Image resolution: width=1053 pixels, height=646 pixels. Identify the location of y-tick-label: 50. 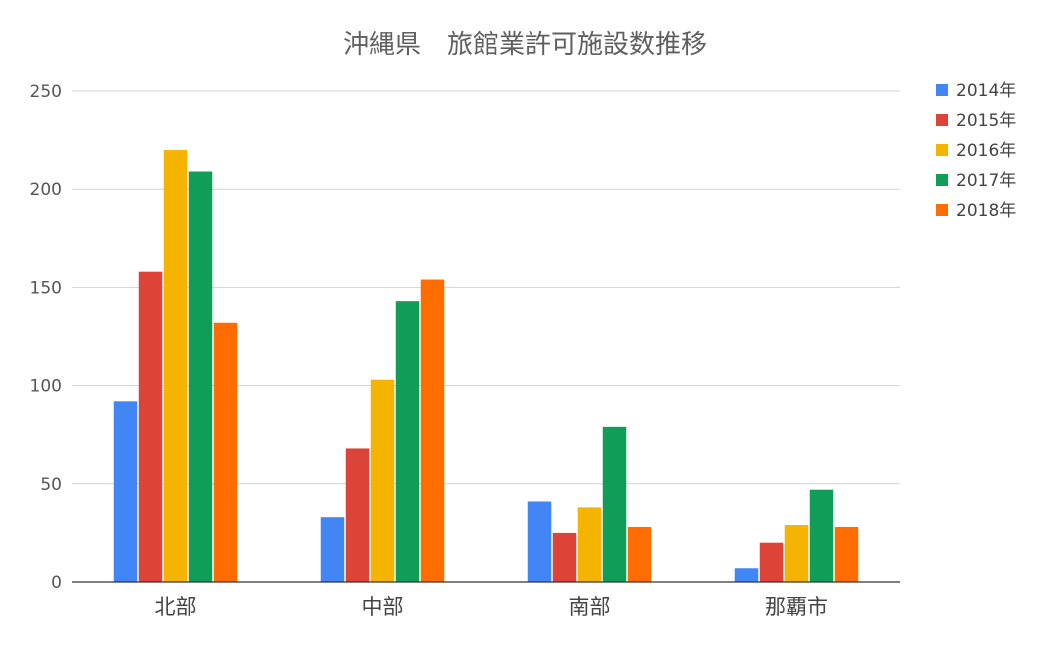
(51, 485).